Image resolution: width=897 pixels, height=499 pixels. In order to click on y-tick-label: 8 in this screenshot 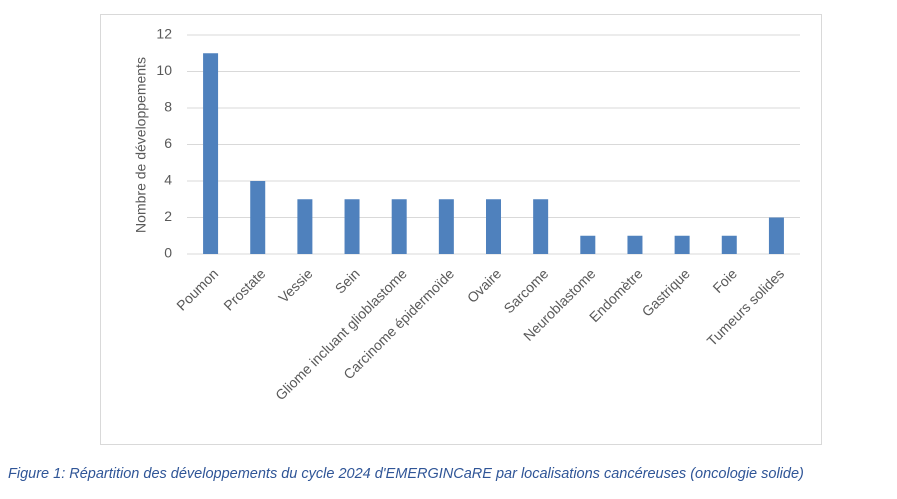, I will do `click(168, 107)`.